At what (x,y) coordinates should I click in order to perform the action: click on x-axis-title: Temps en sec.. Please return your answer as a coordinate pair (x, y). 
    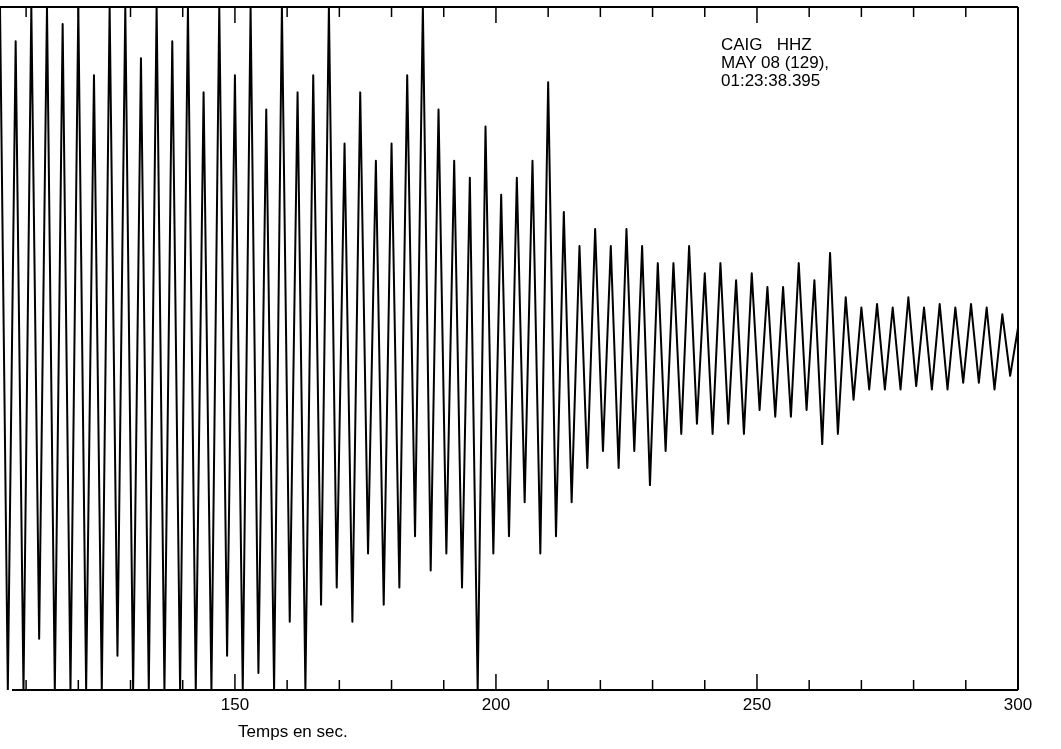
    Looking at the image, I should click on (293, 731).